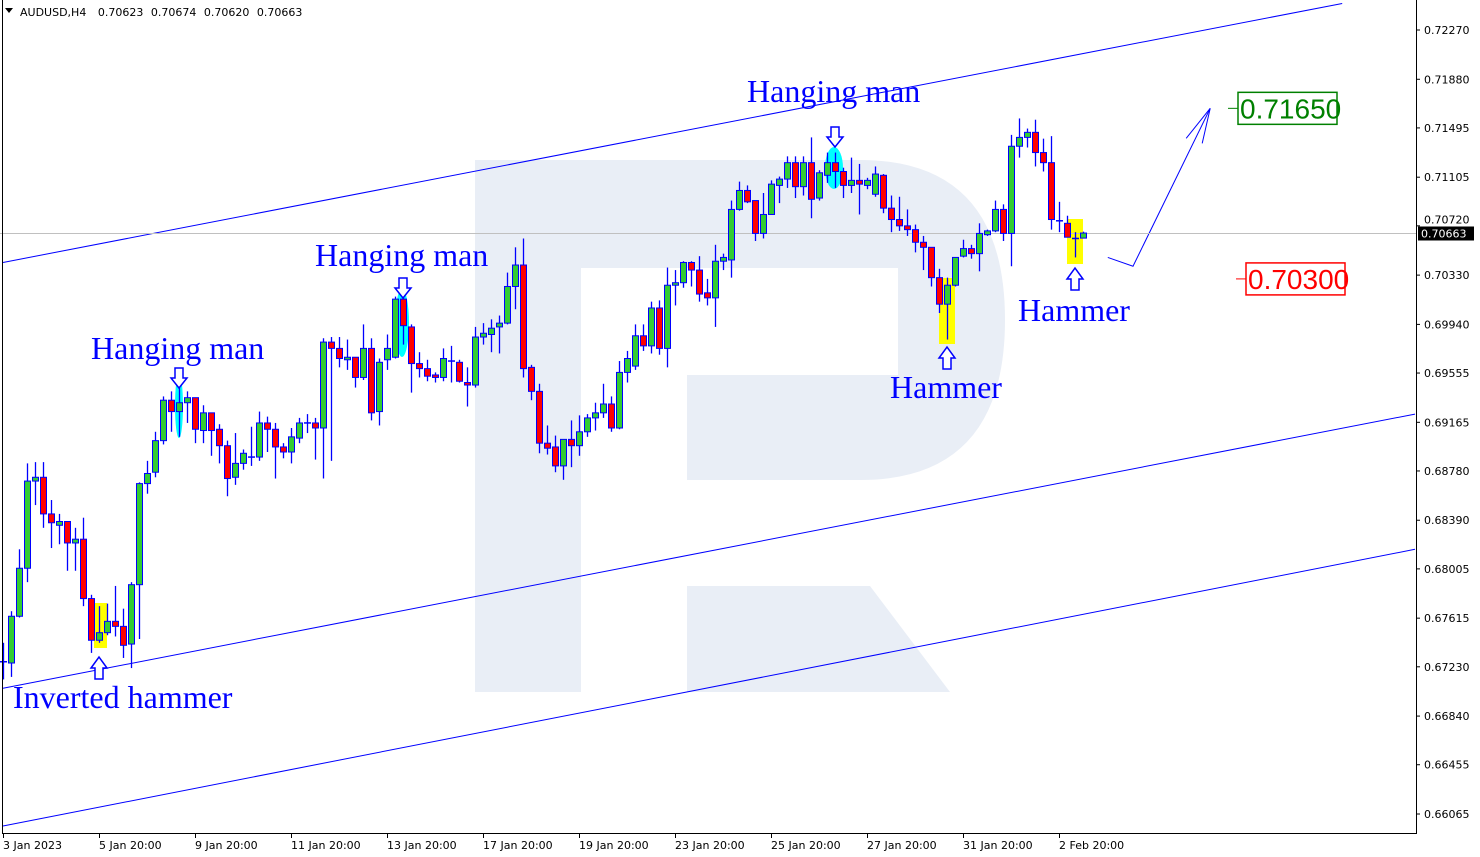 This screenshot has width=1480, height=857. Describe the element at coordinates (998, 845) in the screenshot. I see `x-tick-label: 31 Jan 20:00` at that location.